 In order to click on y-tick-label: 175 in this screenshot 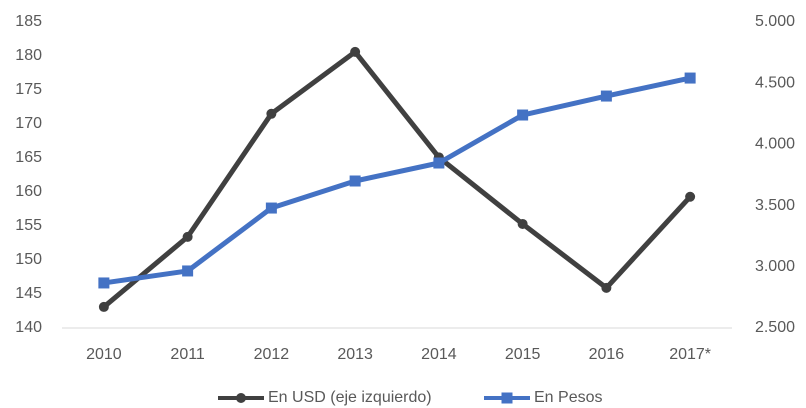, I will do `click(28, 89)`.